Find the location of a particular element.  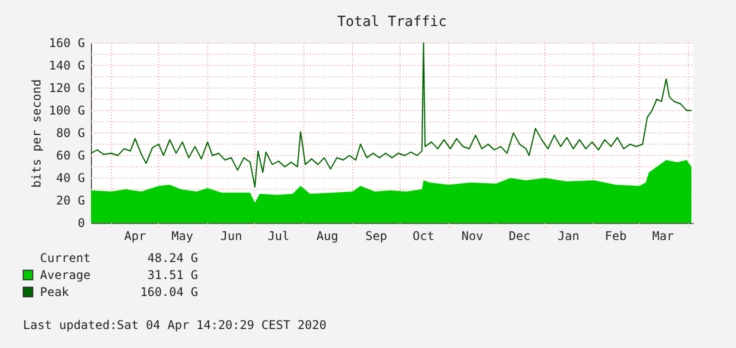

x-tick-label: Jul is located at coordinates (279, 236).